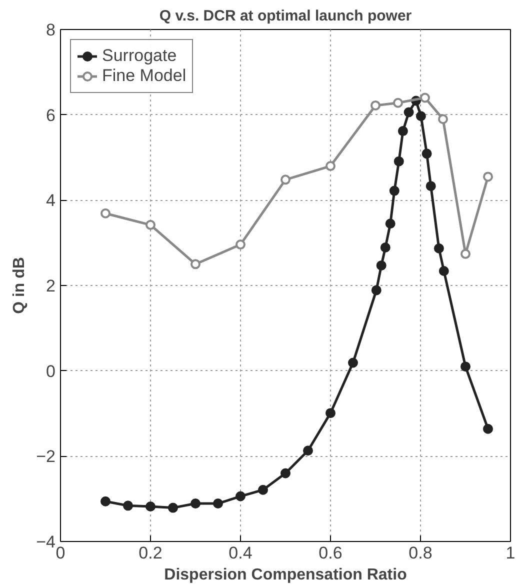 This screenshot has height=586, width=530. Describe the element at coordinates (51, 286) in the screenshot. I see `y-tick-label: 2` at that location.